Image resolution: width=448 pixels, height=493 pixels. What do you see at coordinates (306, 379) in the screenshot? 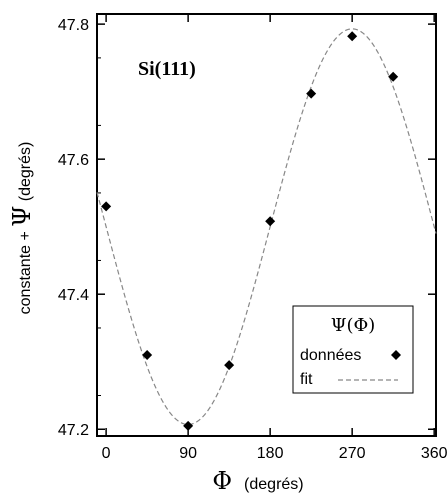
I see `legend-label-fit: fit` at bounding box center [306, 379].